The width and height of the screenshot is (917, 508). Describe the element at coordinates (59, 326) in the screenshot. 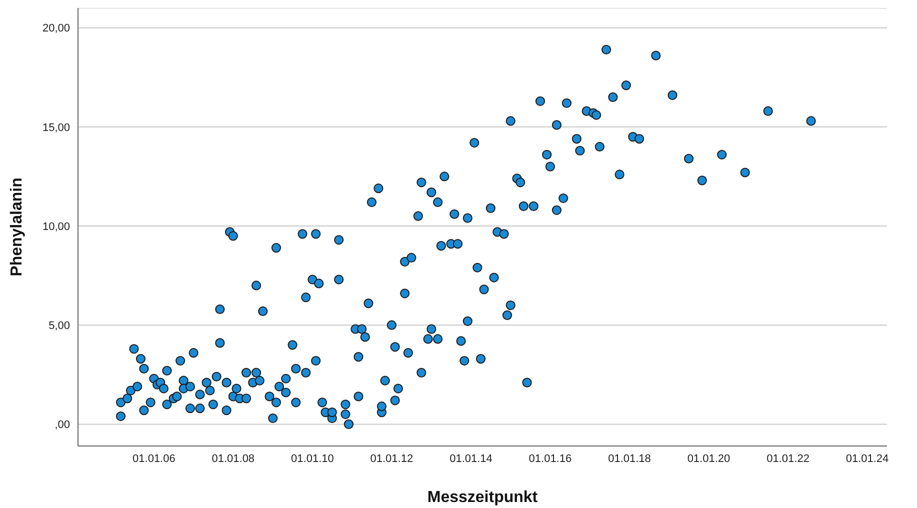

I see `y-tick-label: 5,00` at that location.